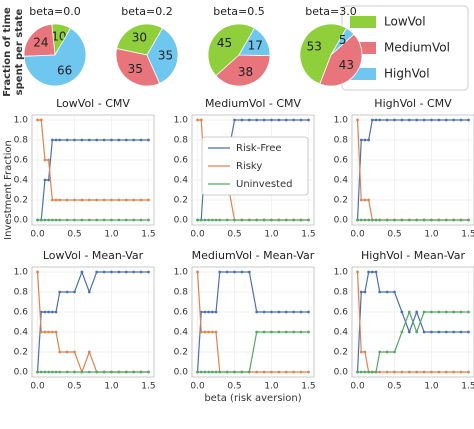 The image size is (474, 429). What do you see at coordinates (37, 235) in the screenshot?
I see `x-tick-label: 0.0` at bounding box center [37, 235].